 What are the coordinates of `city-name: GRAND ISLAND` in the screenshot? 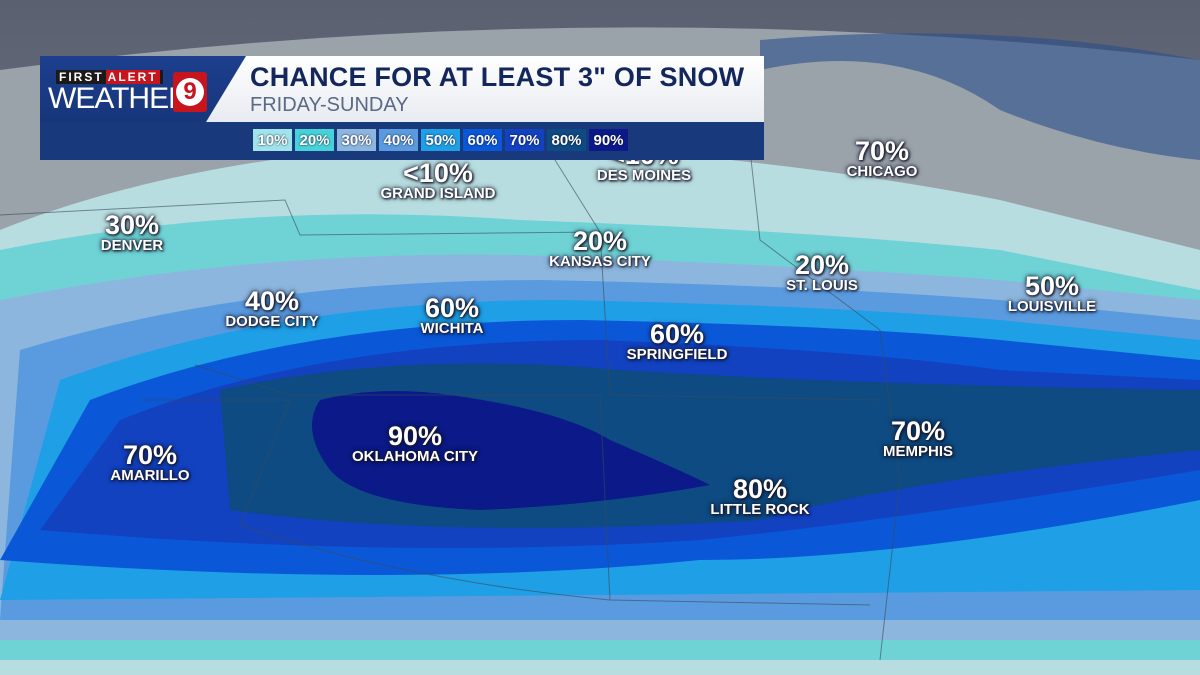 It's located at (438, 193).